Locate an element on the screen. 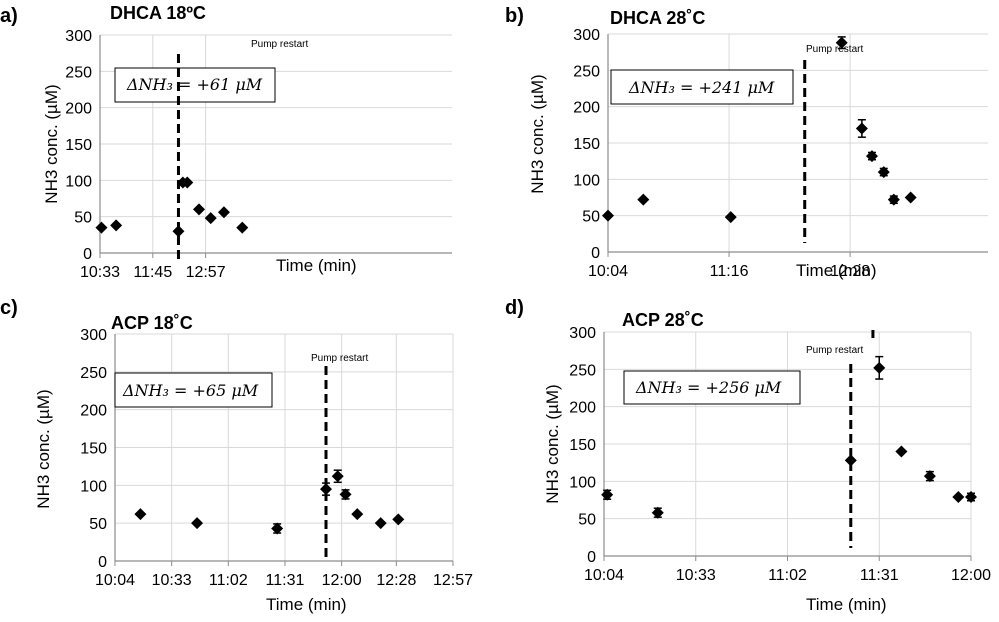  panel-label: d) is located at coordinates (514, 308).